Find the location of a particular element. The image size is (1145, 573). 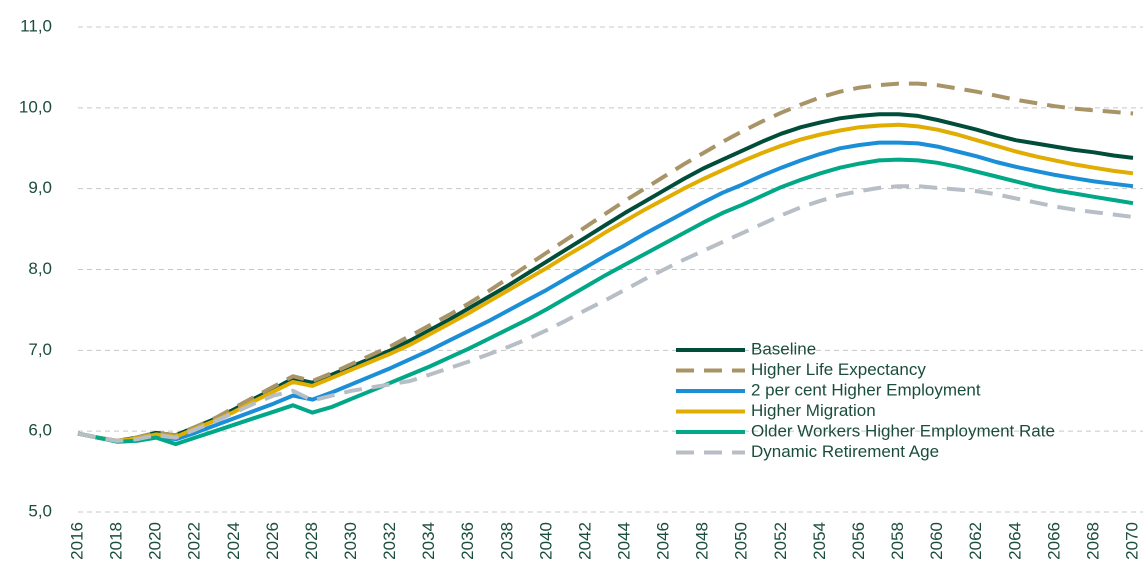

legend-label: 2 per cent Higher Employment is located at coordinates (866, 389).